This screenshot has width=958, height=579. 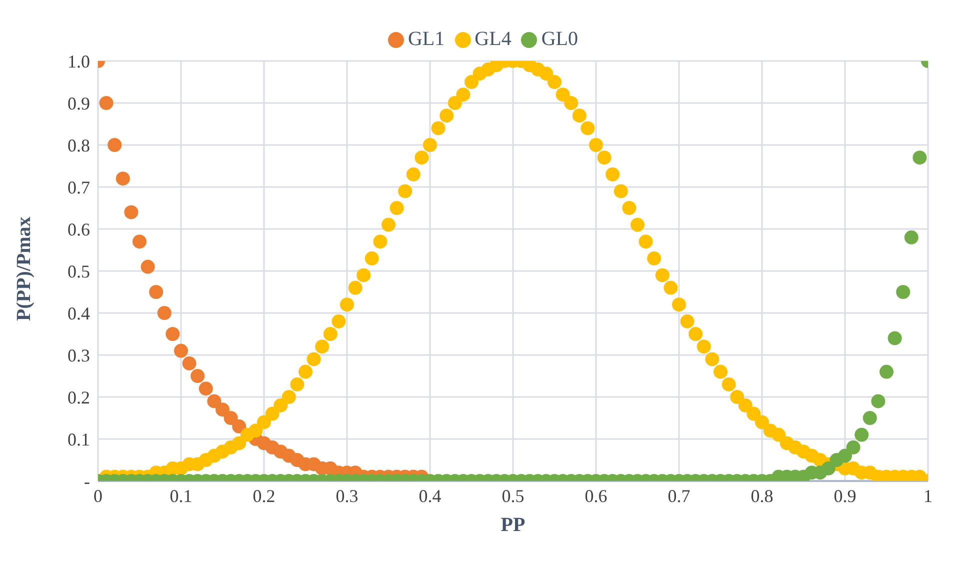 What do you see at coordinates (79, 229) in the screenshot?
I see `y-tick-label: 0.6` at bounding box center [79, 229].